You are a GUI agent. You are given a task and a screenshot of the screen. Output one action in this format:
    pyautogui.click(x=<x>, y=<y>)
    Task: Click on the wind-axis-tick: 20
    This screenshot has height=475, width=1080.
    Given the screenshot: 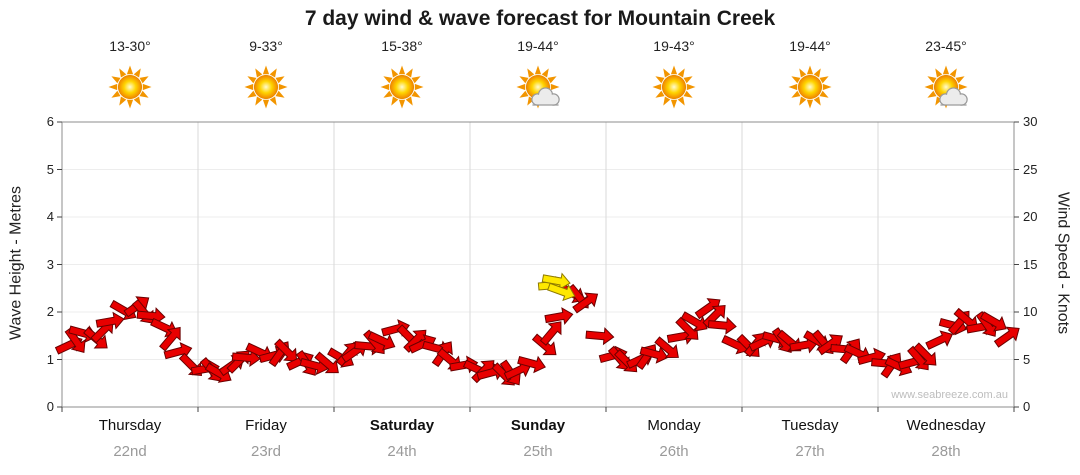 What is the action you would take?
    pyautogui.click(x=1030, y=216)
    